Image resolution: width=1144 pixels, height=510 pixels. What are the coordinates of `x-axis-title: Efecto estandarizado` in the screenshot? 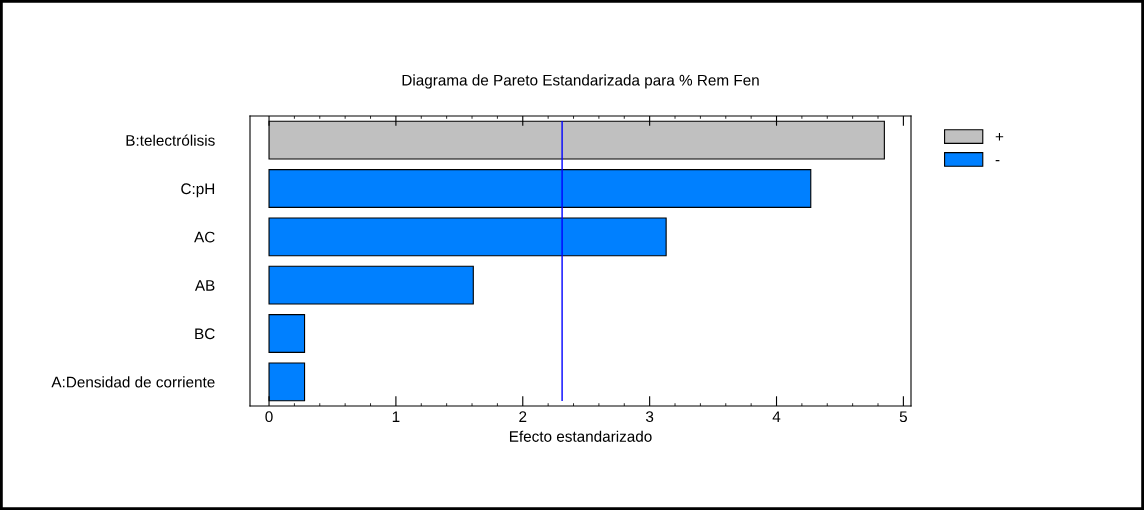 It's located at (580, 436).